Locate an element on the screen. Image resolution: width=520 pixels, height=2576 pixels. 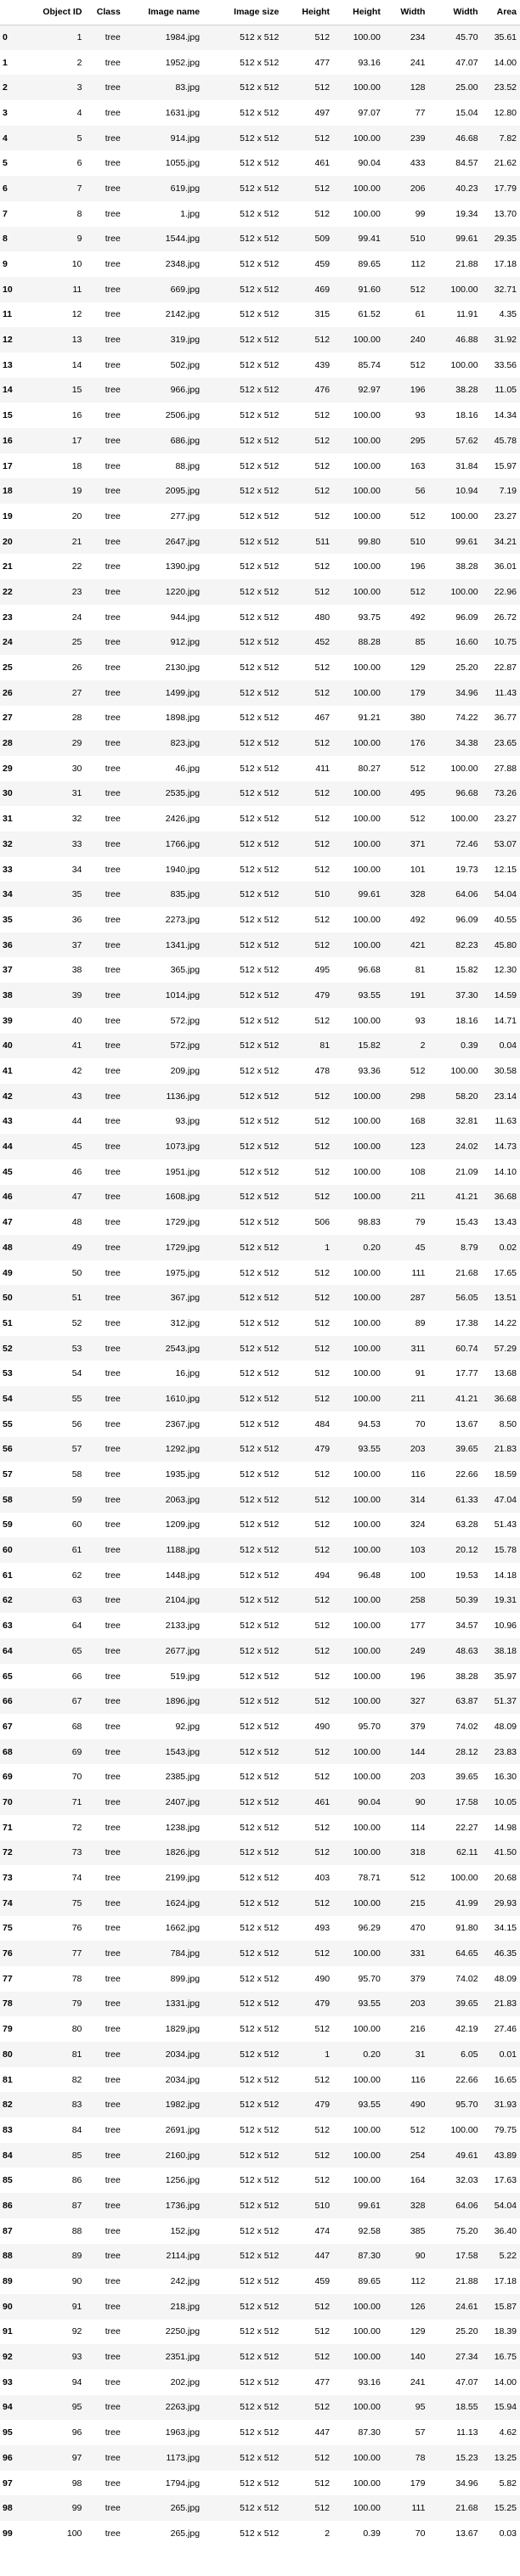
row-index: 91 is located at coordinates (8, 2331).